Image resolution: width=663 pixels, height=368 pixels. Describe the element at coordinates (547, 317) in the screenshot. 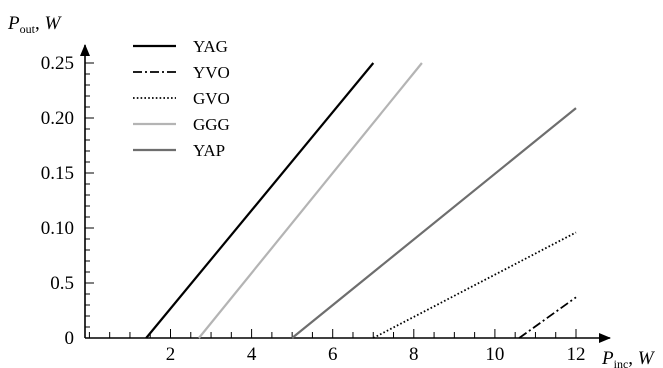

I see `series-line-yvo` at that location.